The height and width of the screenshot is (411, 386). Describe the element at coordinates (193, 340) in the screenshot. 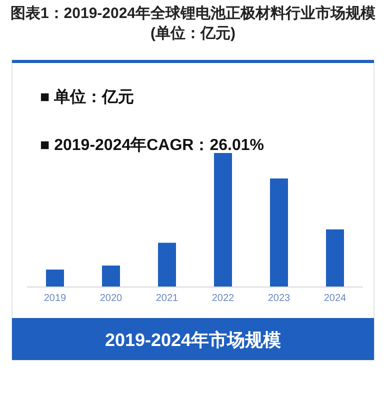

I see `x-axis-title: 2019-2024年市场规模` at that location.